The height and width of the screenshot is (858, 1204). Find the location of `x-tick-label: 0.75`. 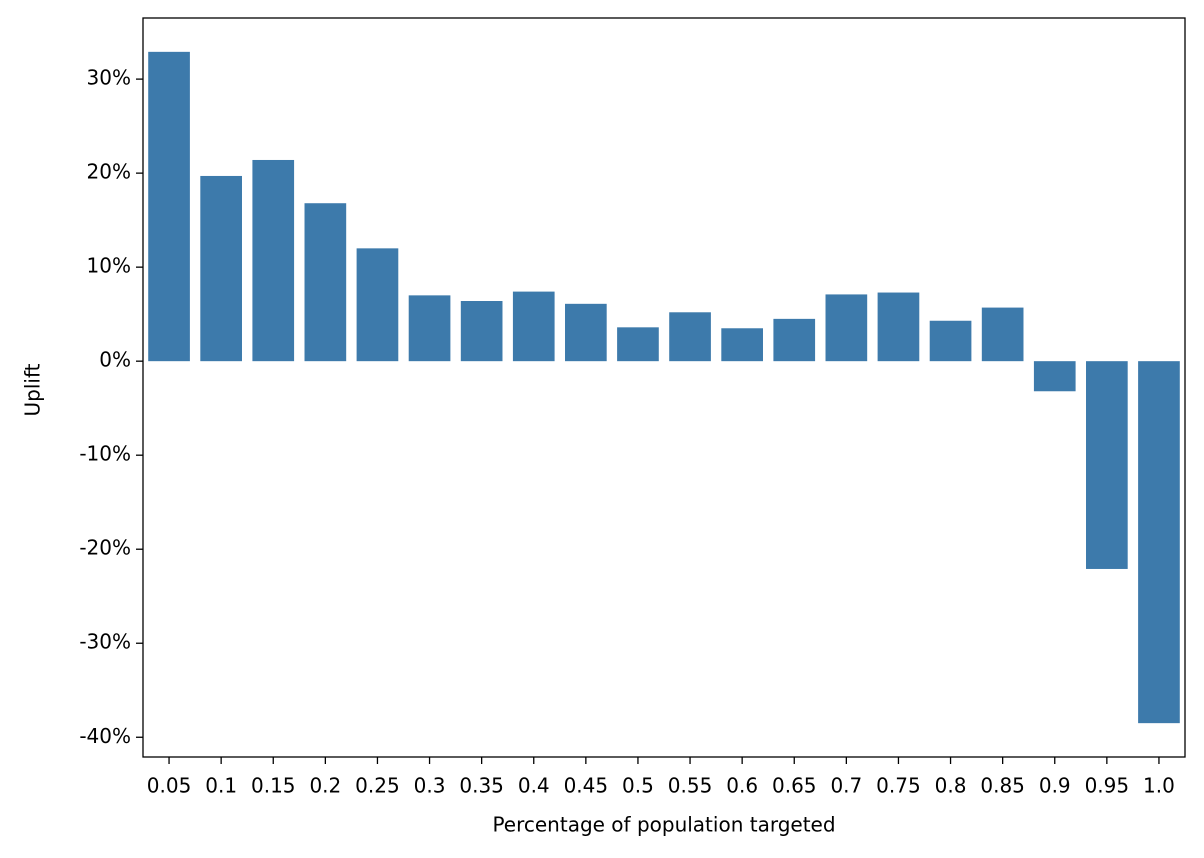

x-tick-label: 0.75 is located at coordinates (898, 786).